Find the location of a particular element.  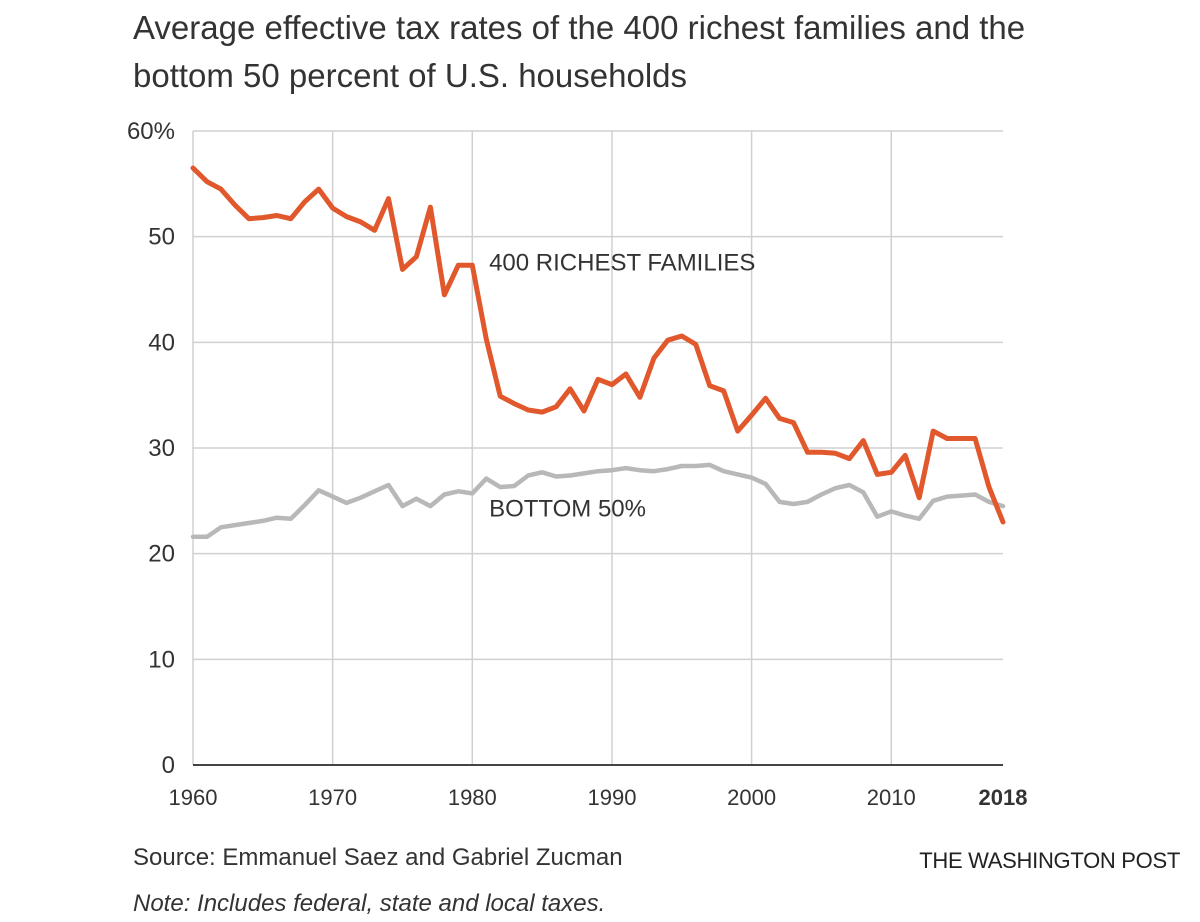

label-richest: 400 RICHEST FAMILIES is located at coordinates (622, 262).